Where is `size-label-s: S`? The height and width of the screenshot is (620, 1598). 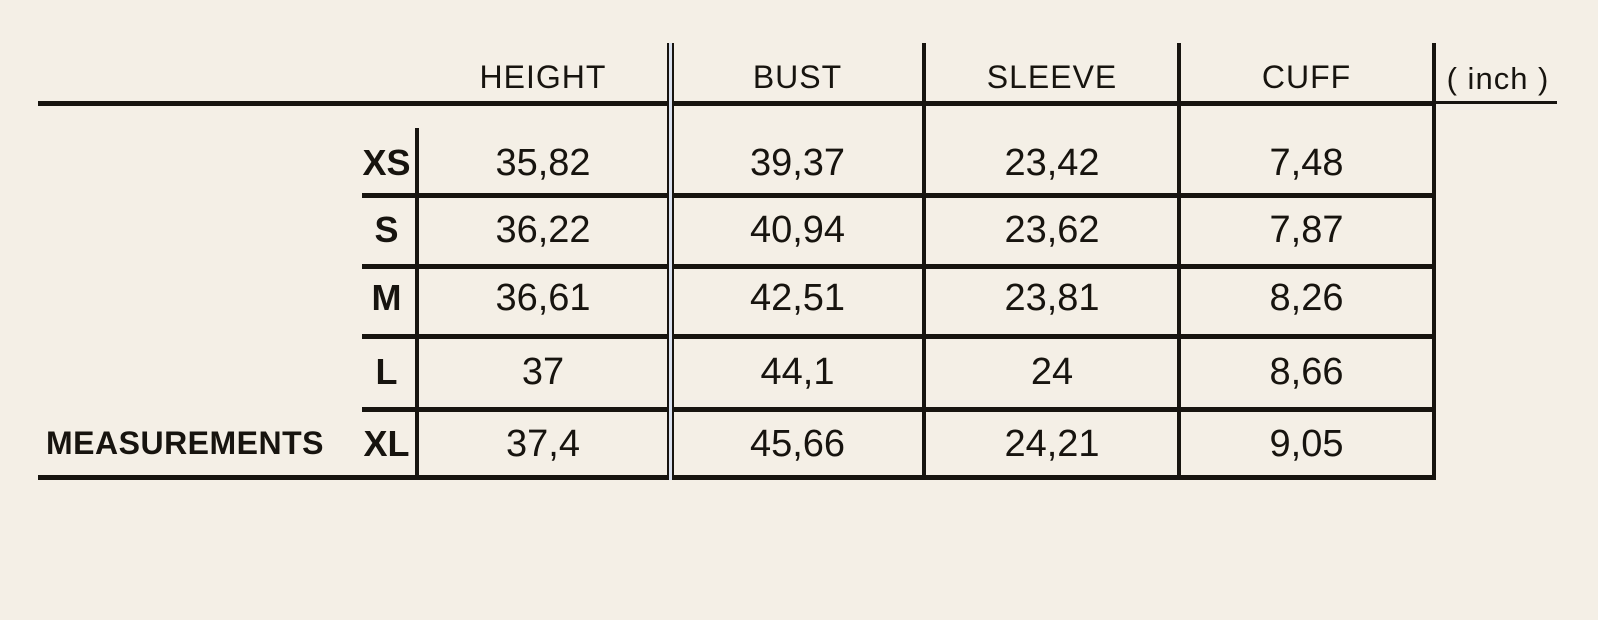 size-label-s: S is located at coordinates (386, 229).